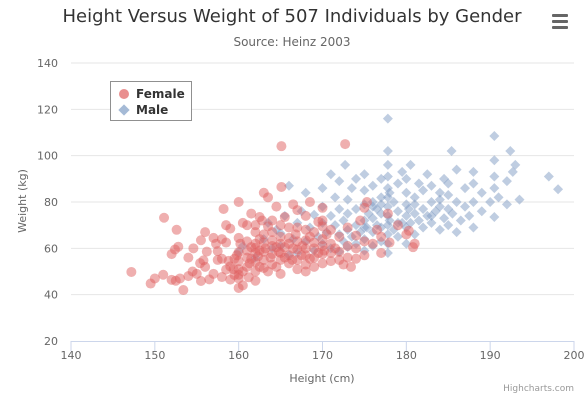 Image resolution: width=584 pixels, height=400 pixels. I want to click on legend-item-male: Male, so click(143, 110).